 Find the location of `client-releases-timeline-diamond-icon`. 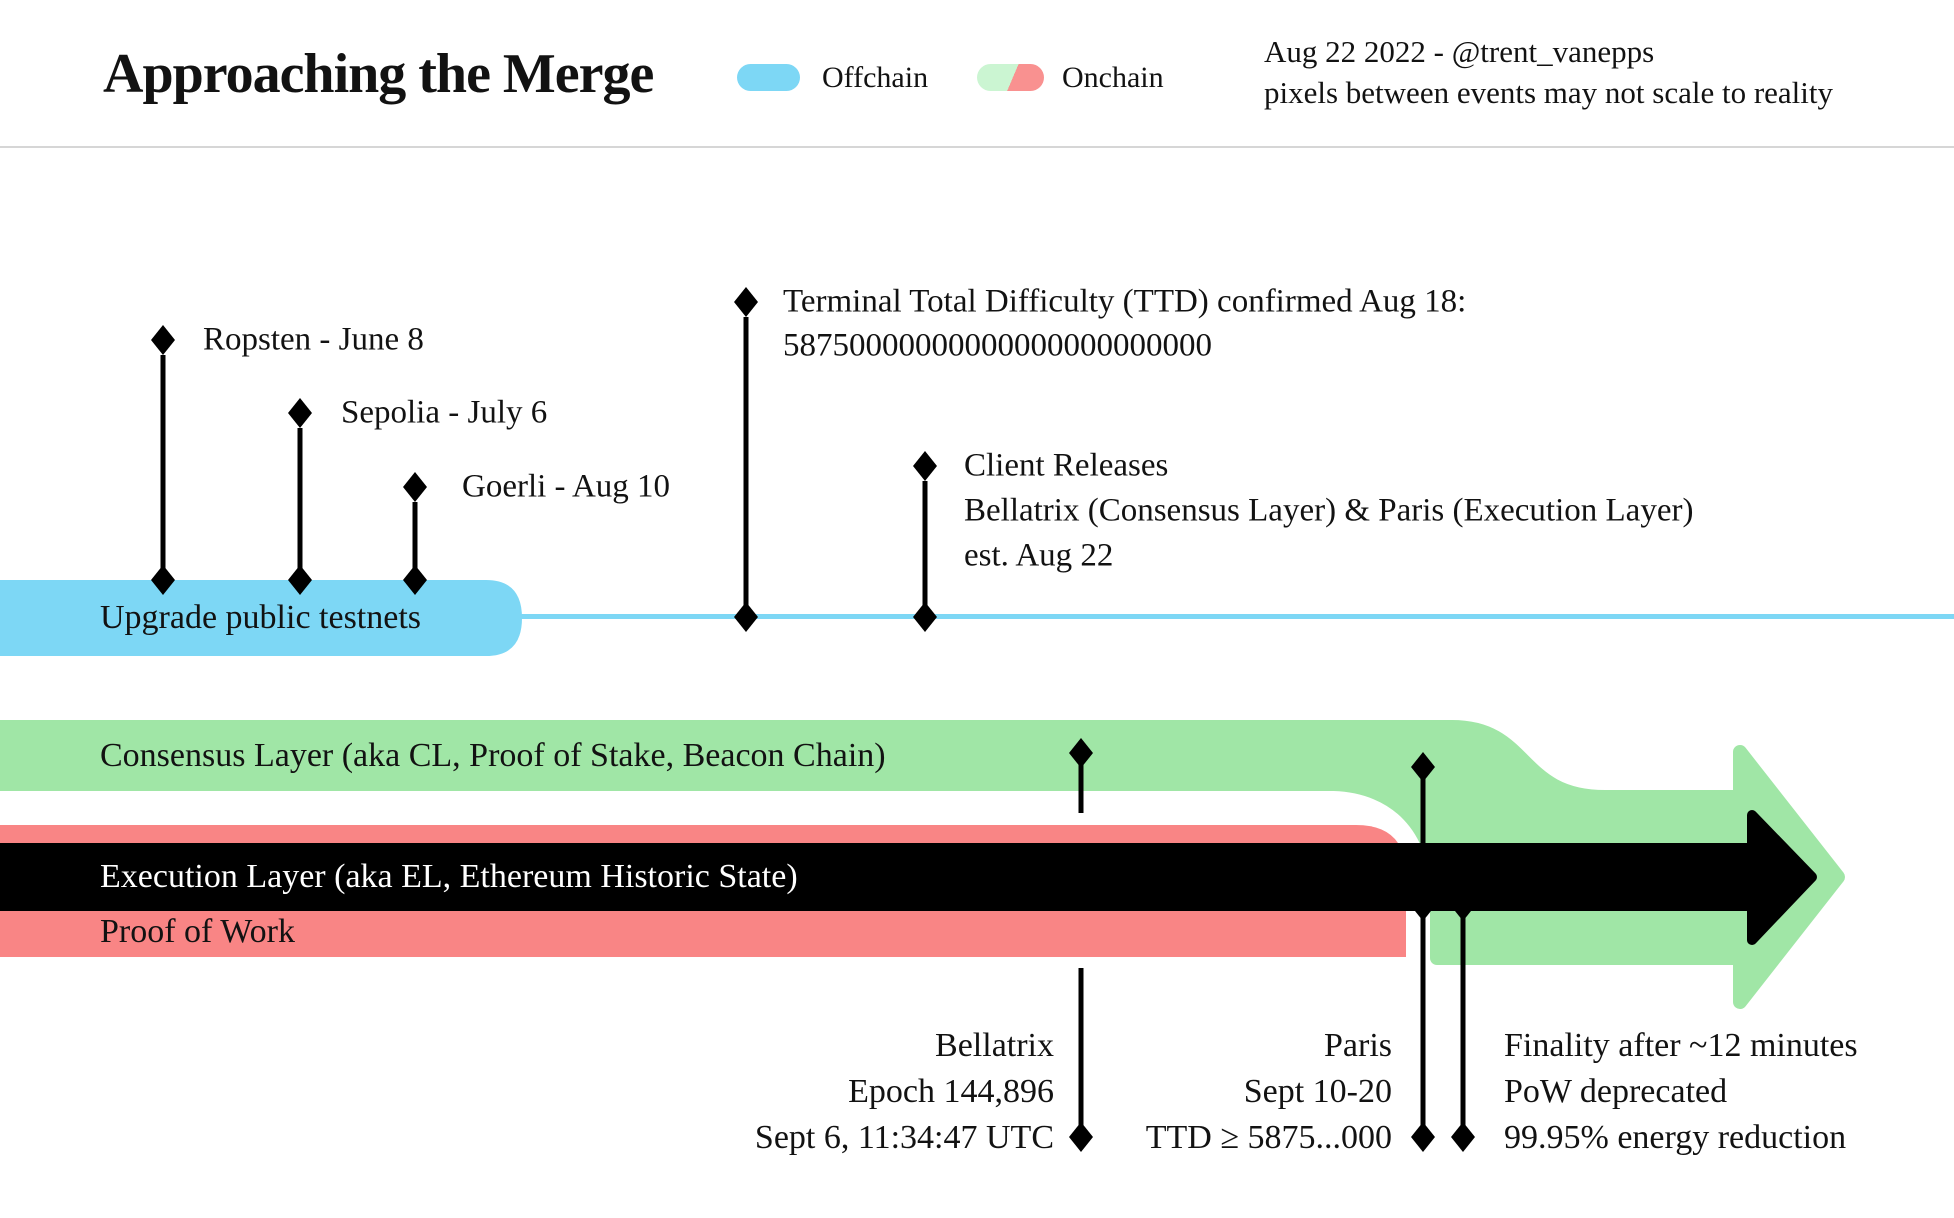

client-releases-timeline-diamond-icon is located at coordinates (925, 617).